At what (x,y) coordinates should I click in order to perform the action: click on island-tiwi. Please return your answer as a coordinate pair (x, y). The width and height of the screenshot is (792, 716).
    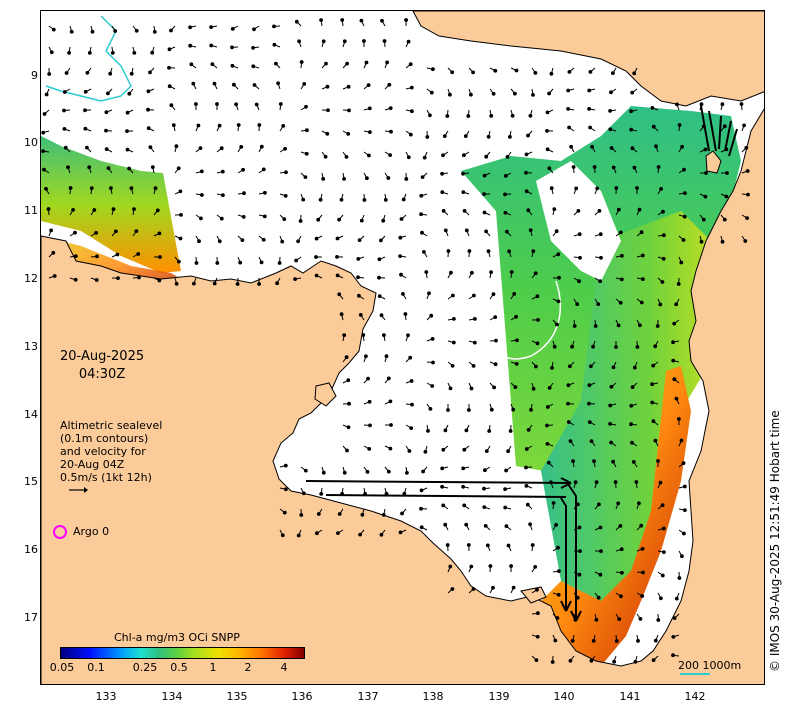
    Looking at the image, I should click on (88, 58).